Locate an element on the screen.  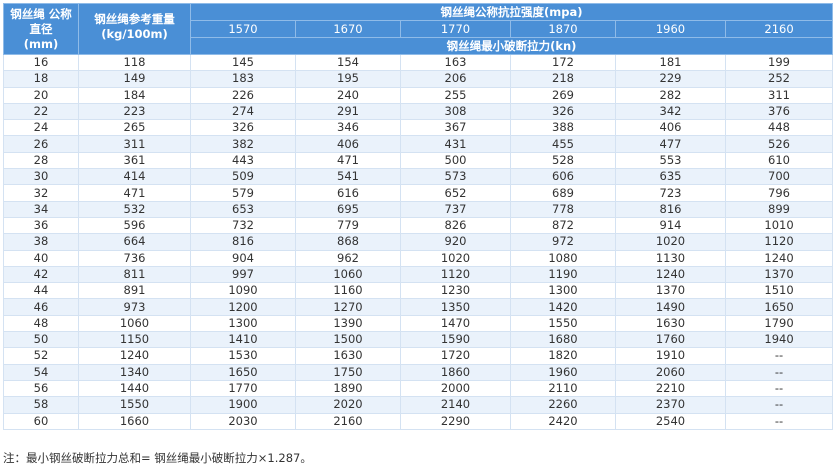
table-cell: 34 is located at coordinates (41, 209).